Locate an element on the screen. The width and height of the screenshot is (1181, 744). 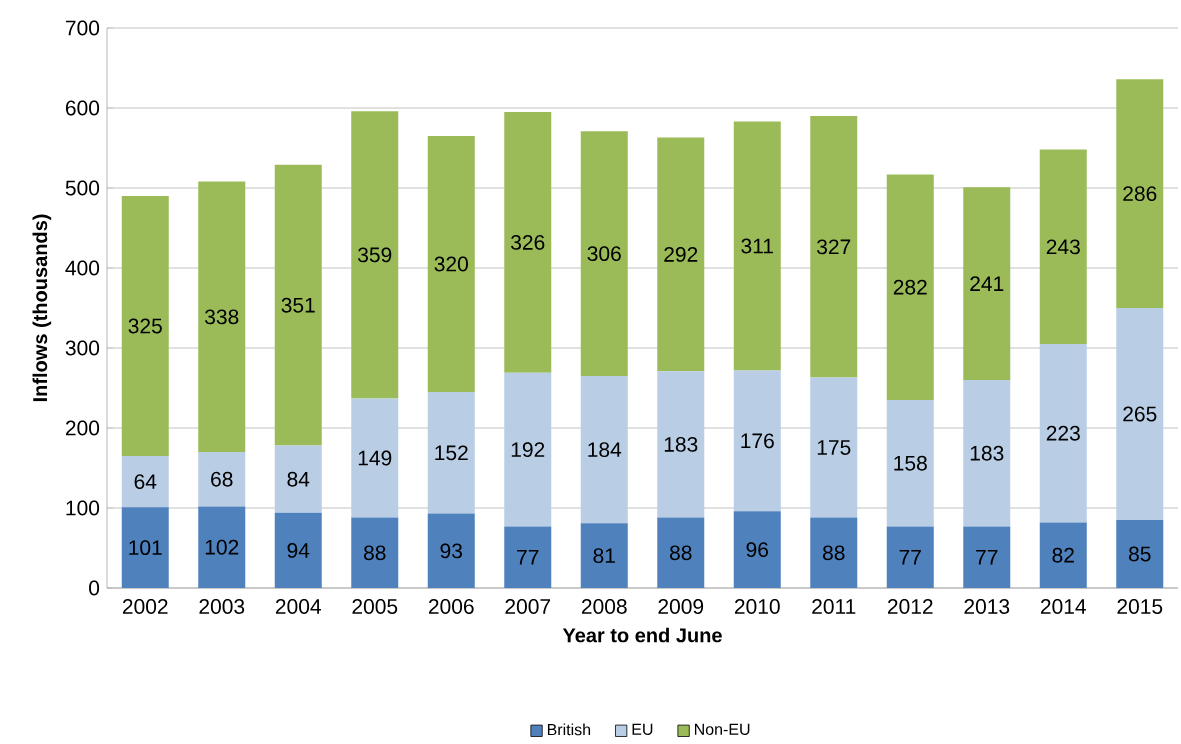
y-tick-label: 500 is located at coordinates (82, 188).